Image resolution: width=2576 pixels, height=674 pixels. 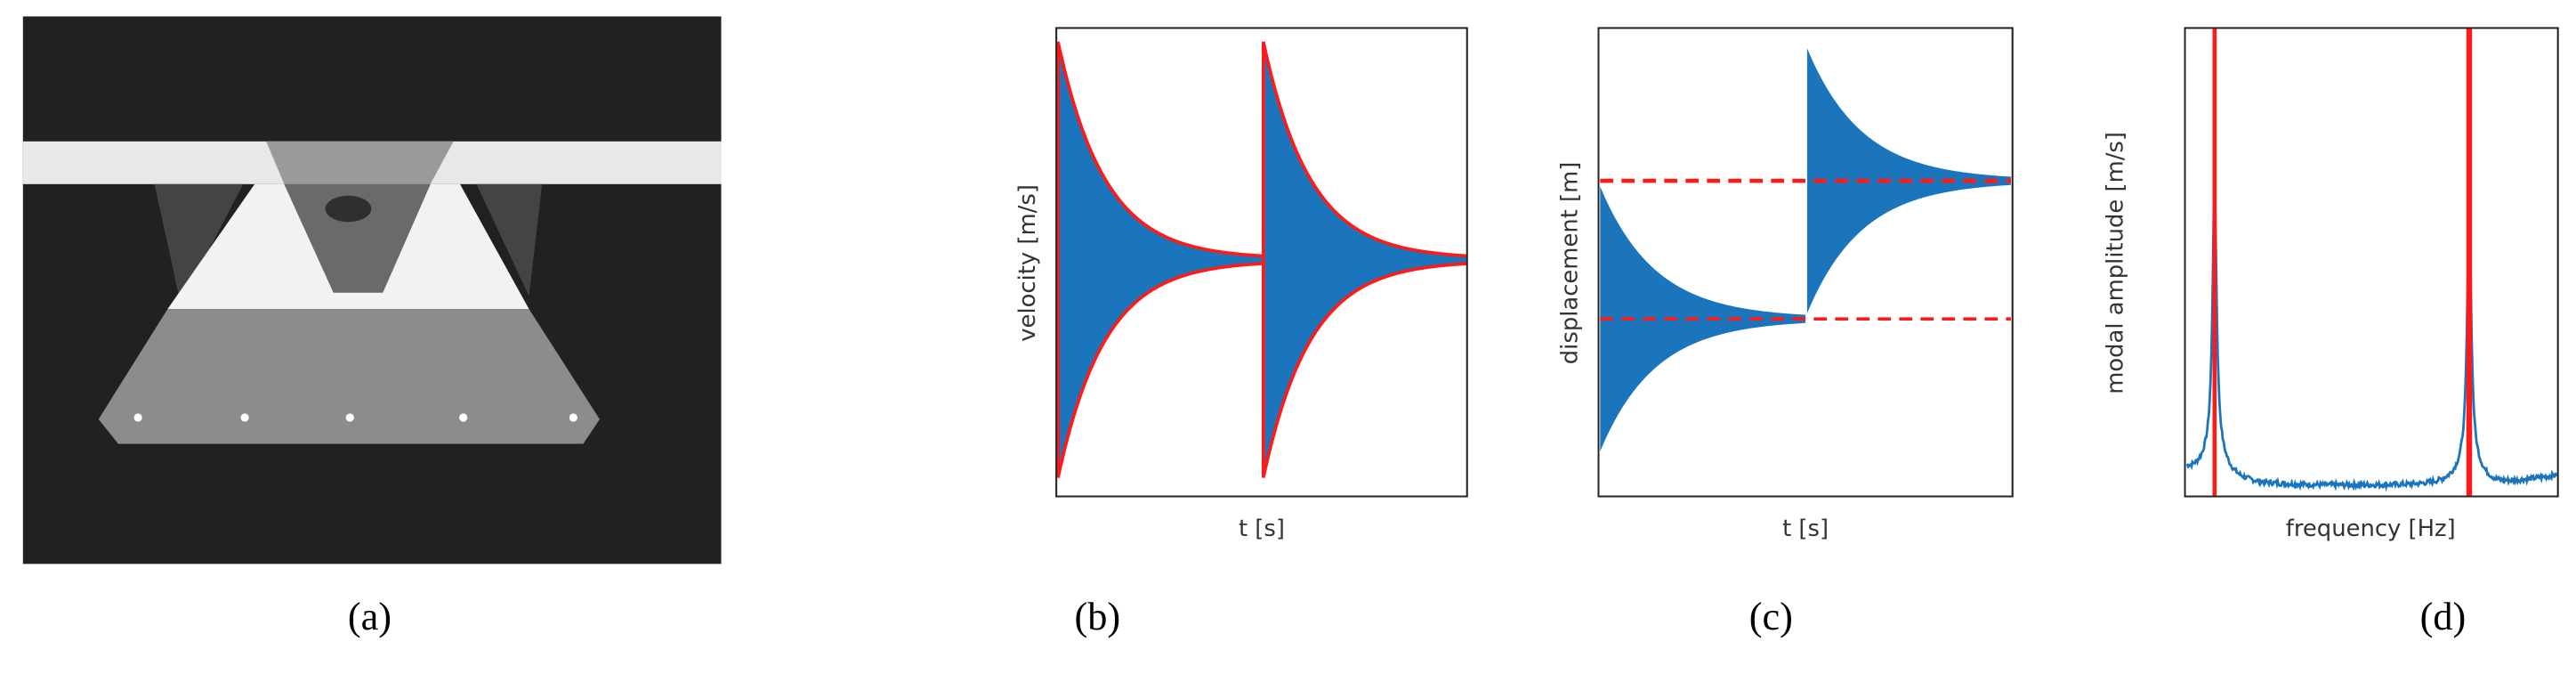 I want to click on y-axis-label: velocity [m/s], so click(x=1027, y=263).